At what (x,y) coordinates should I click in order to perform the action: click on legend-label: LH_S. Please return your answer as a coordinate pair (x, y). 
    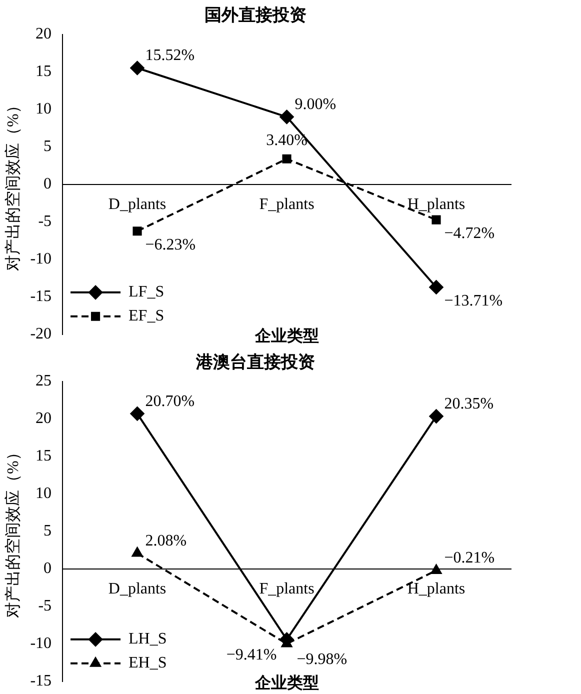
    Looking at the image, I should click on (147, 639).